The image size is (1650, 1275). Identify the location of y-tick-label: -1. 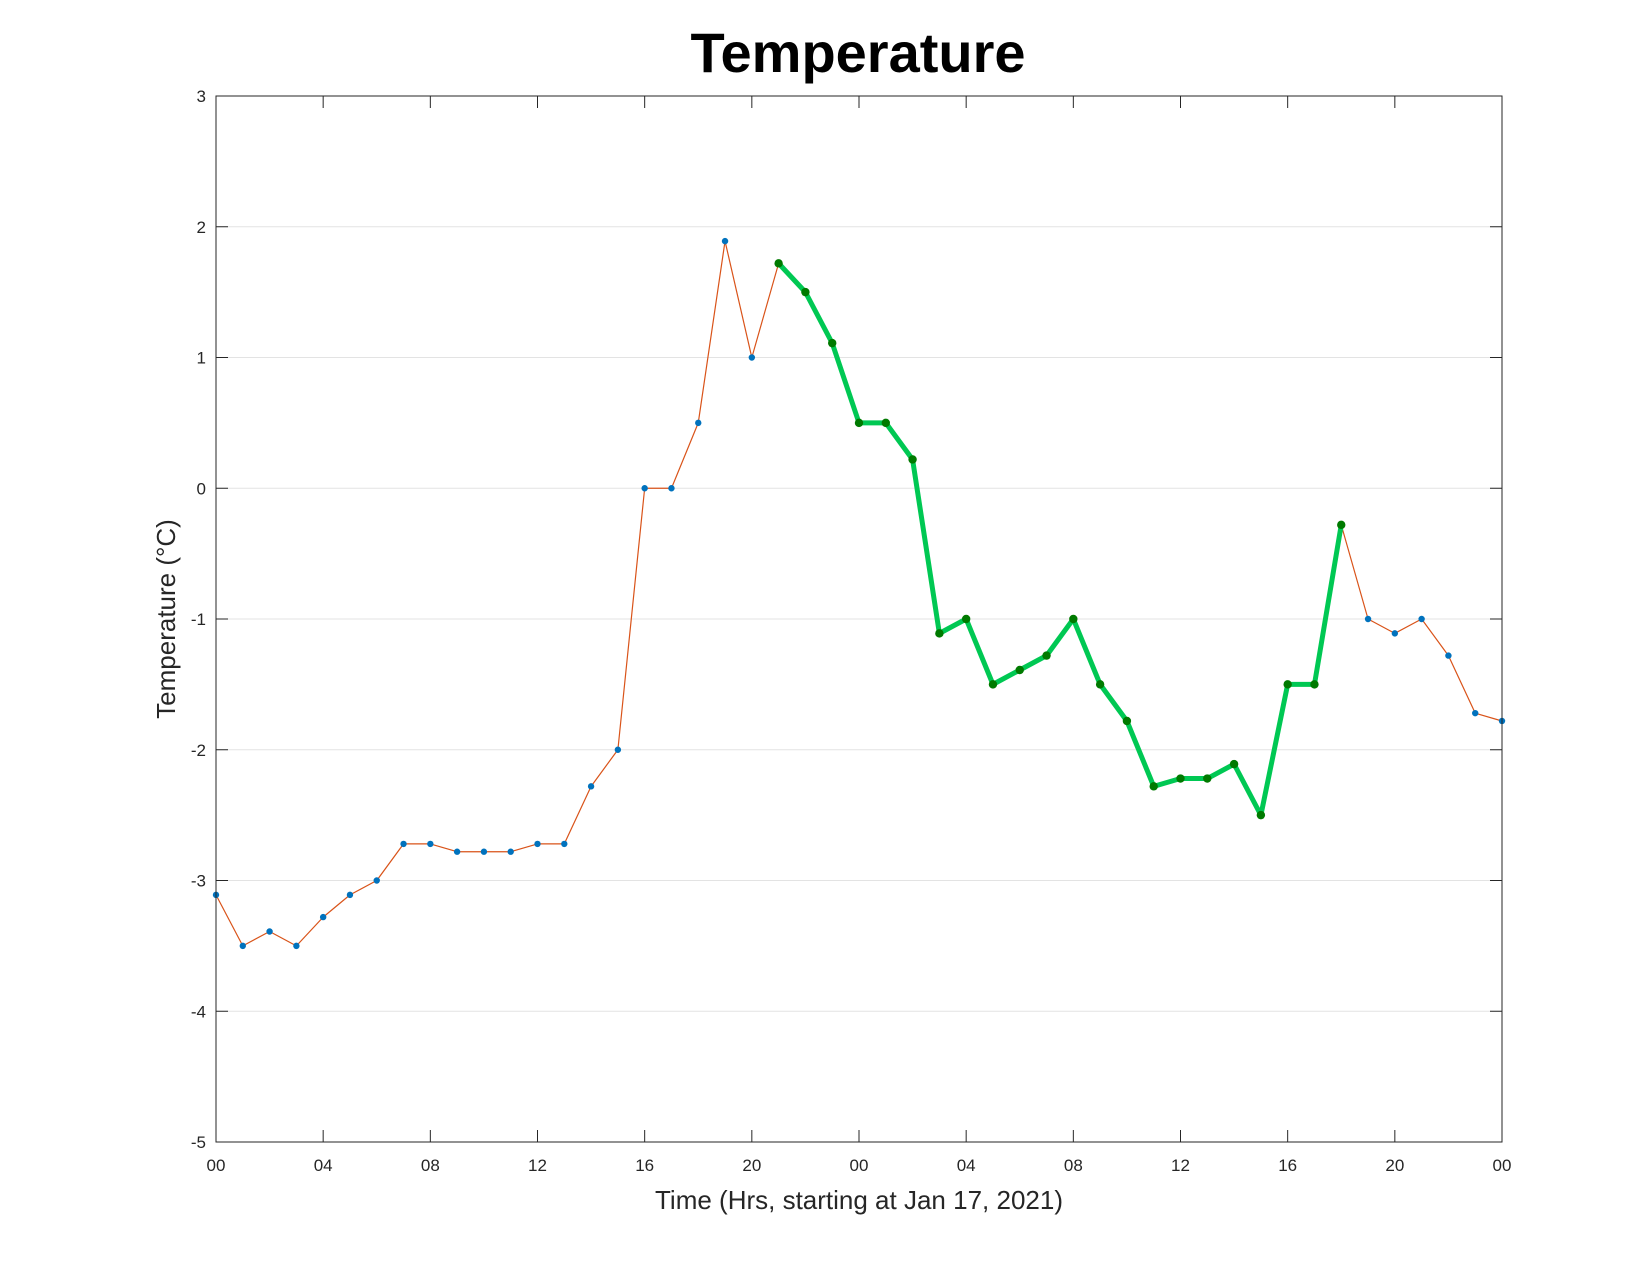
(198, 619).